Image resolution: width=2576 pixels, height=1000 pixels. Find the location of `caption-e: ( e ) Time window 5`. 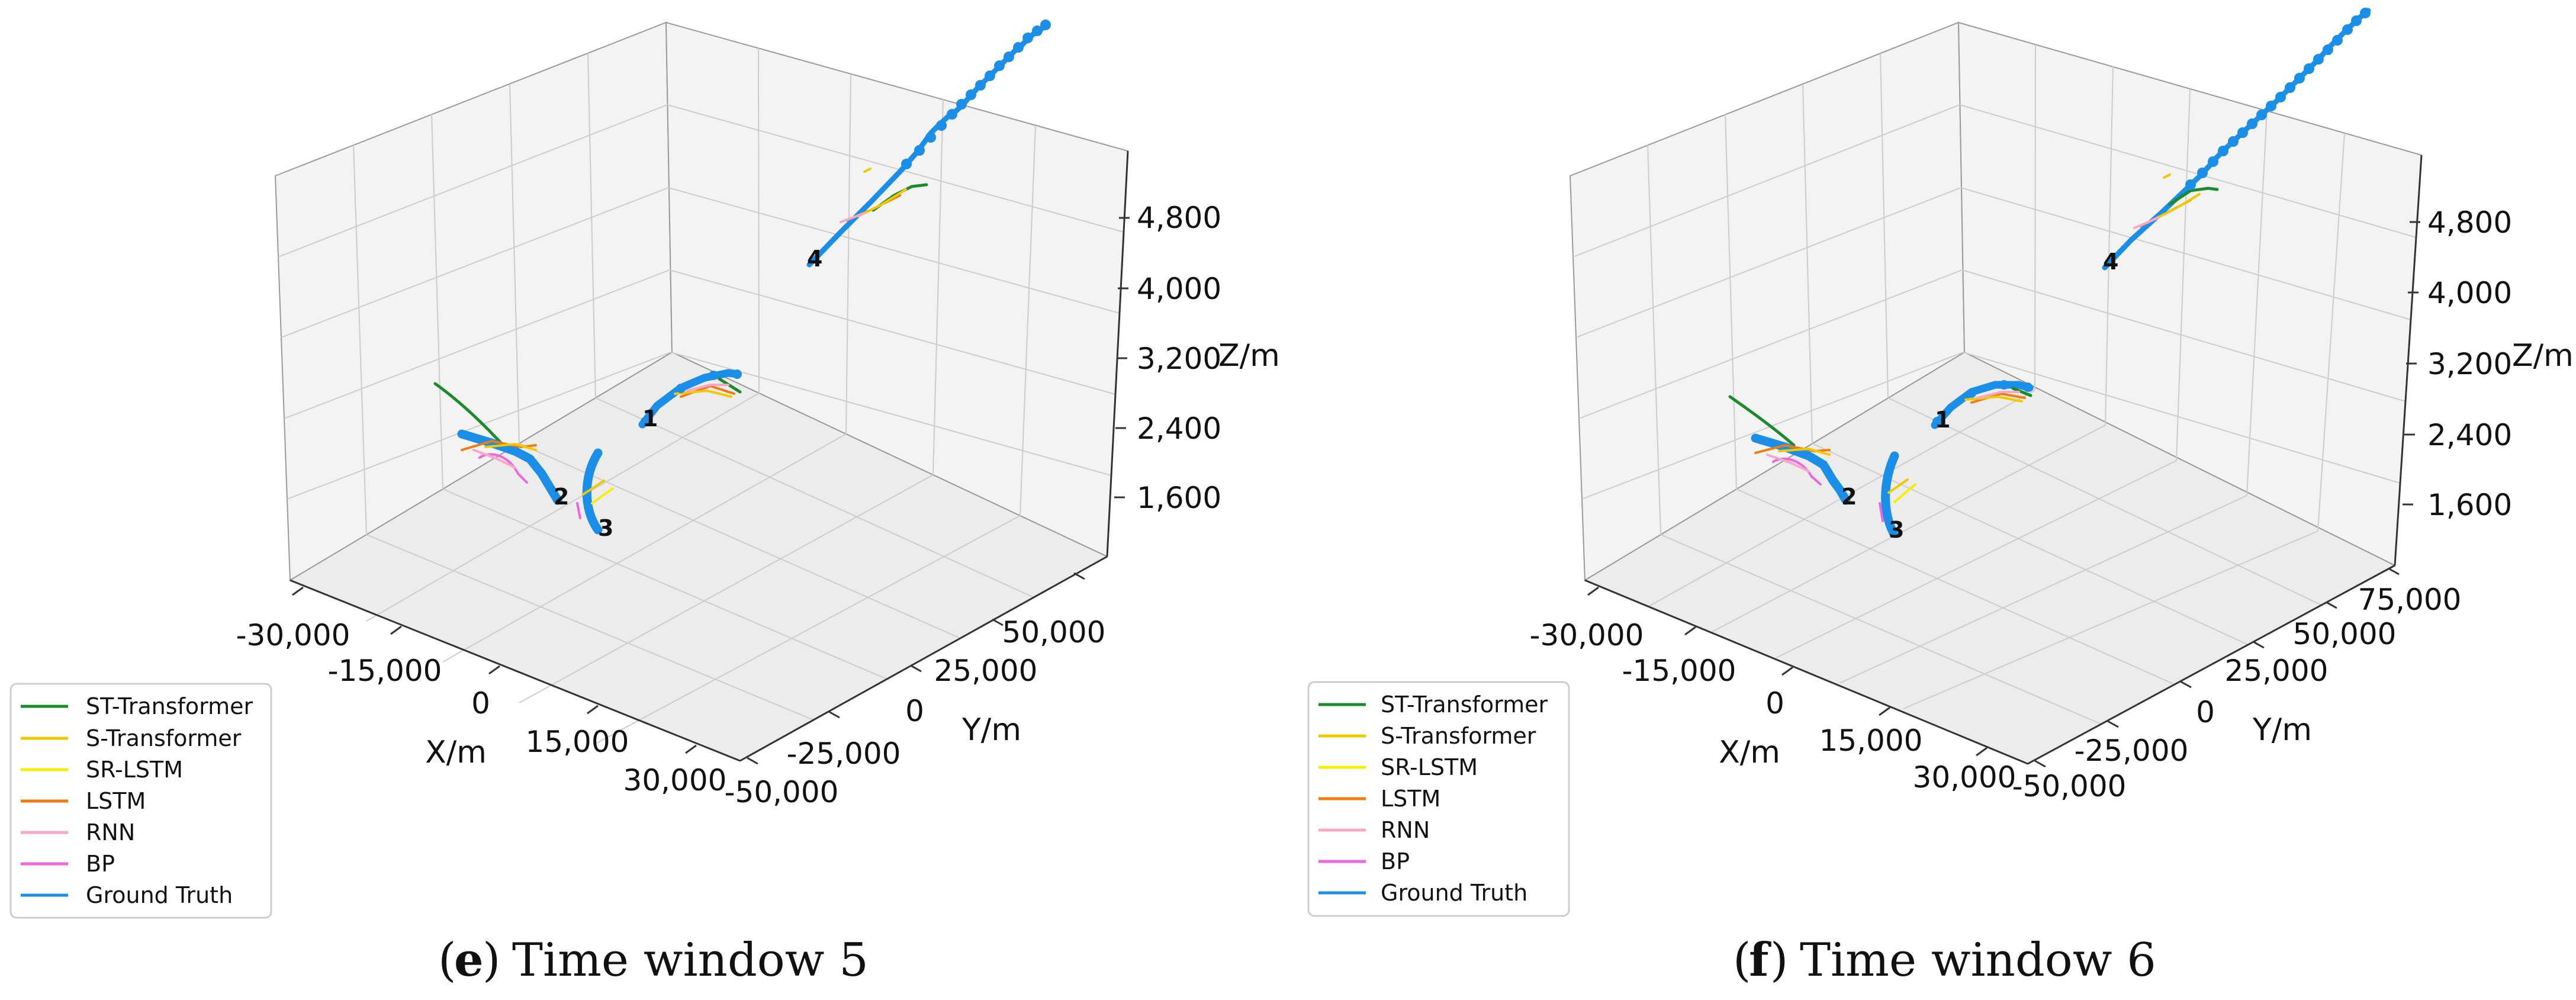

caption-e: ( e ) Time window 5 is located at coordinates (653, 960).